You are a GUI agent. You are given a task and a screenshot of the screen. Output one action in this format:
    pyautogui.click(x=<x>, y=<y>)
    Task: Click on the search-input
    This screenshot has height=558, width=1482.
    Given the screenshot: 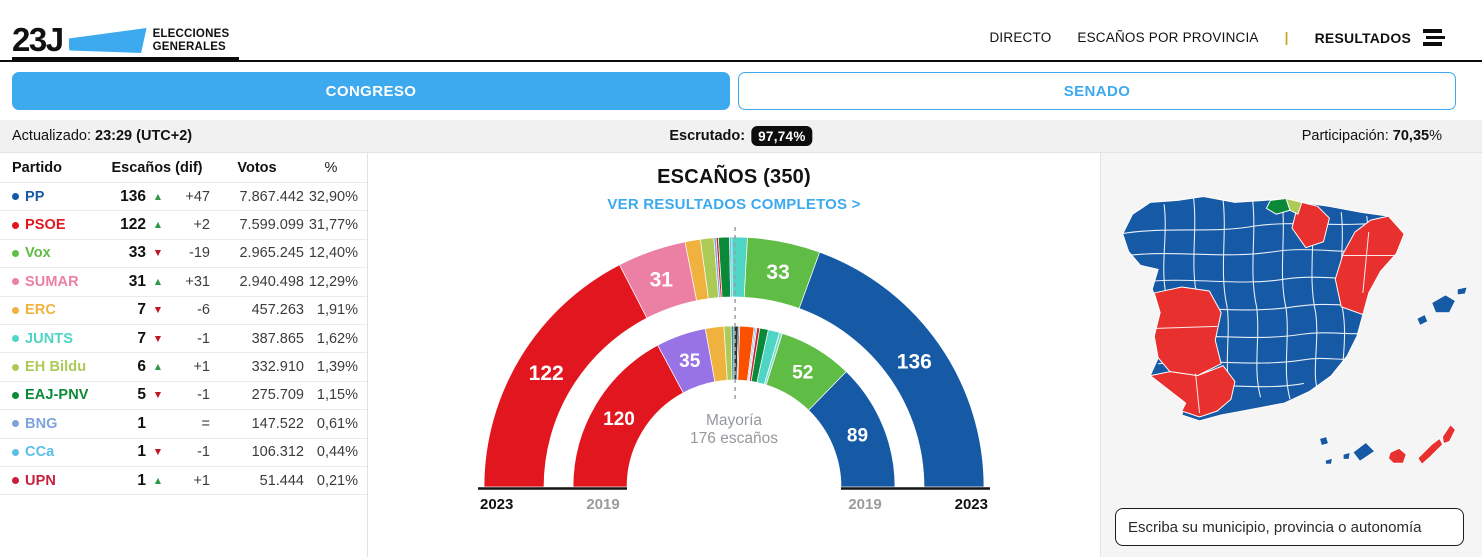 What is the action you would take?
    pyautogui.click(x=1289, y=527)
    